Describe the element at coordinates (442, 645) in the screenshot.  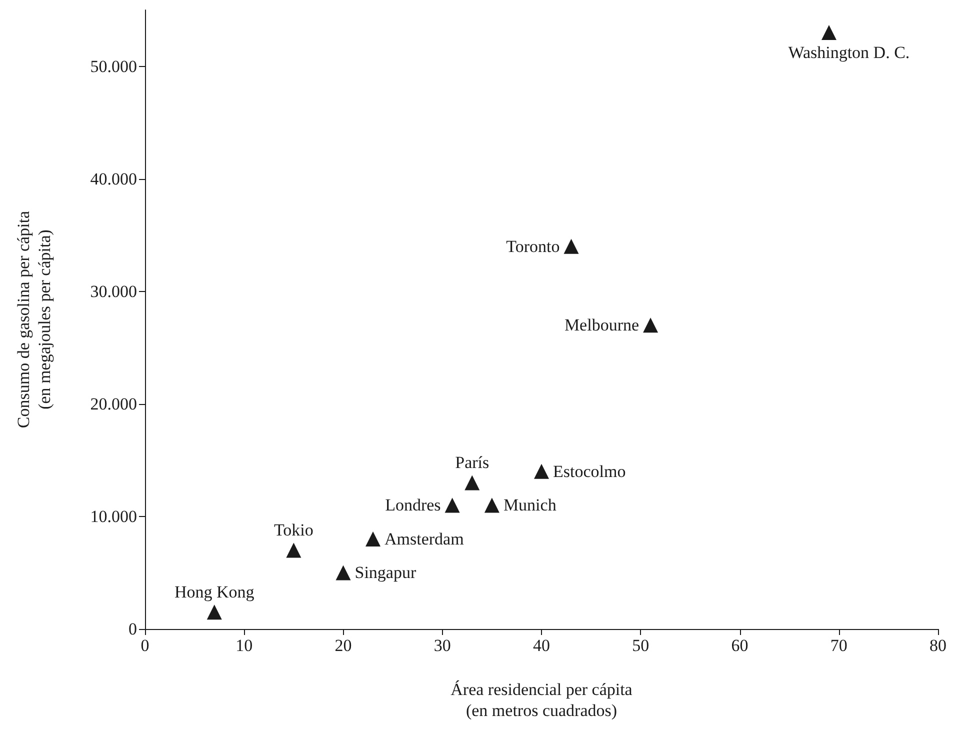
I see `x-tick-label: 30` at that location.